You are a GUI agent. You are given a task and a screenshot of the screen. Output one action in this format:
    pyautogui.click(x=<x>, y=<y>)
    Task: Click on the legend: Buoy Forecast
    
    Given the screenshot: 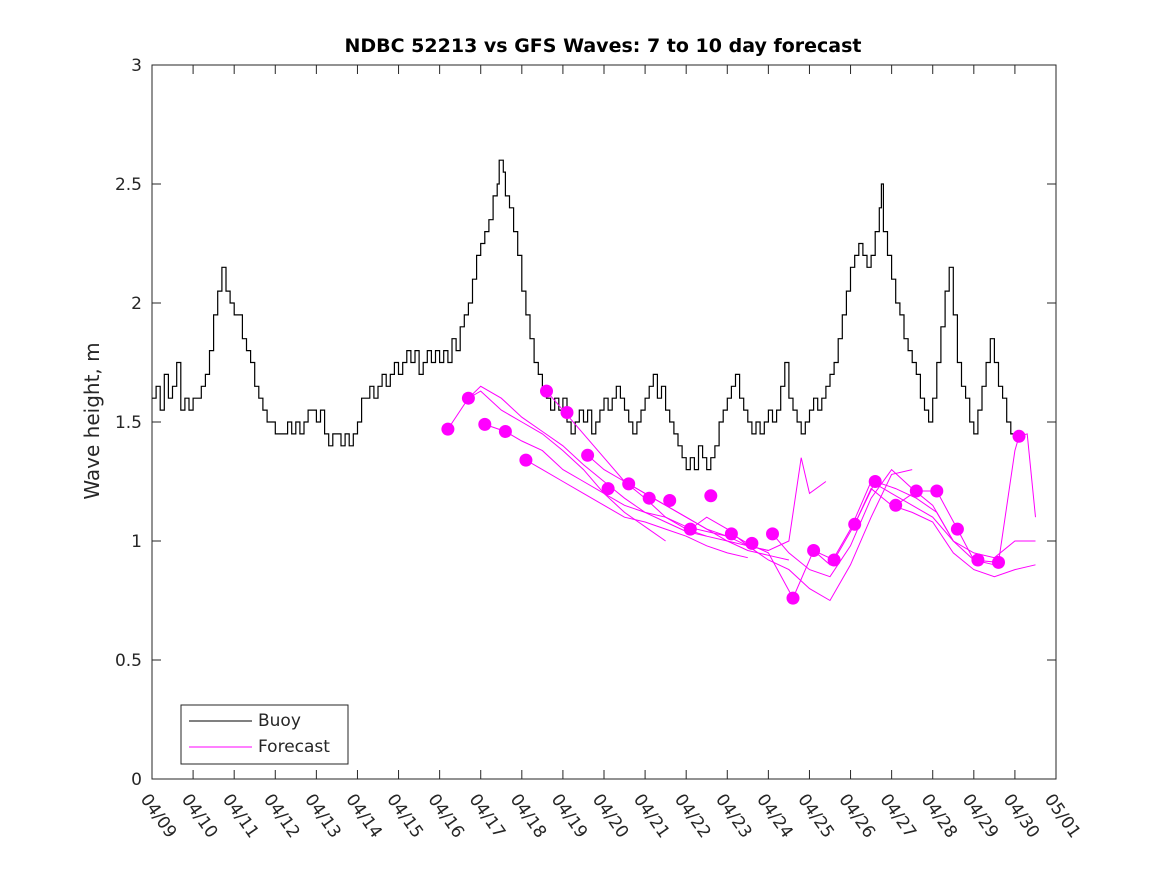 What is the action you would take?
    pyautogui.click(x=264, y=734)
    